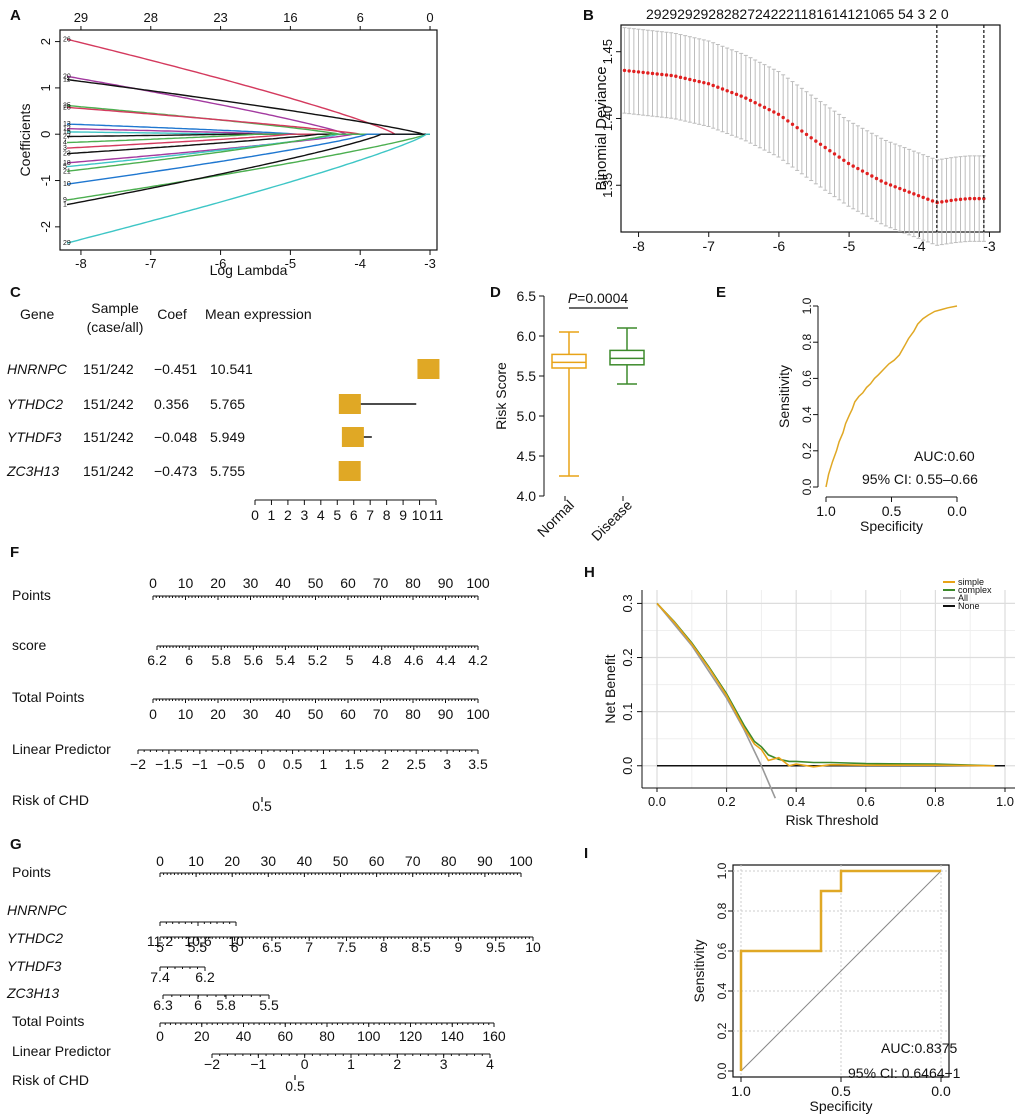  I want to click on panel-b-ytick-label: 1.40, so click(607, 118).